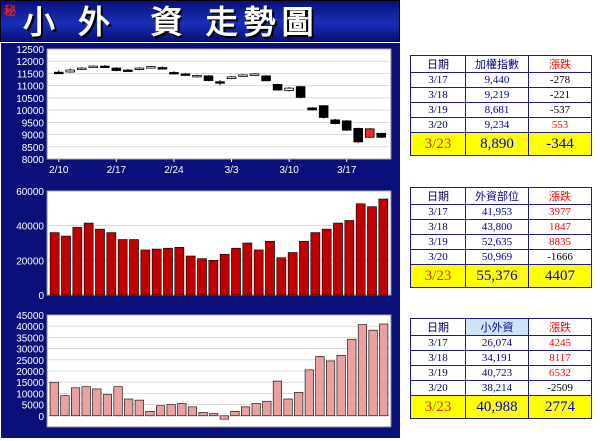  I want to click on y-tick-label: 20000, so click(30, 372).